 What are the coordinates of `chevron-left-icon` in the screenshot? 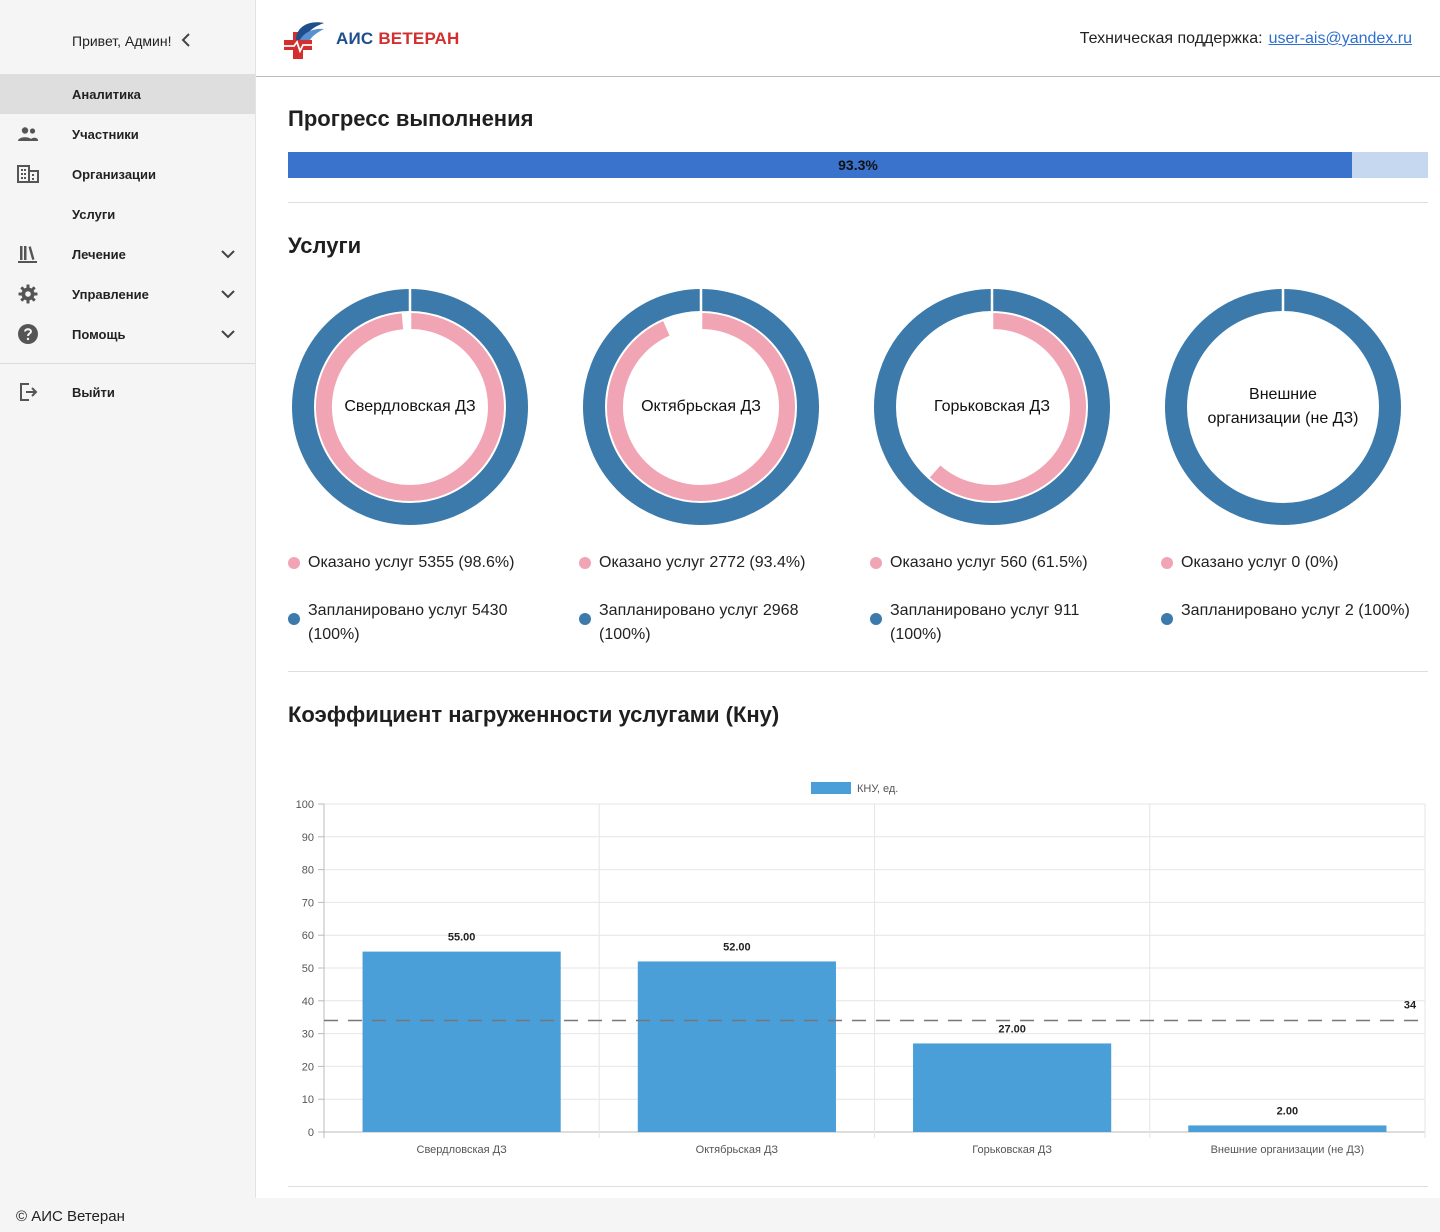 It's located at (186, 41).